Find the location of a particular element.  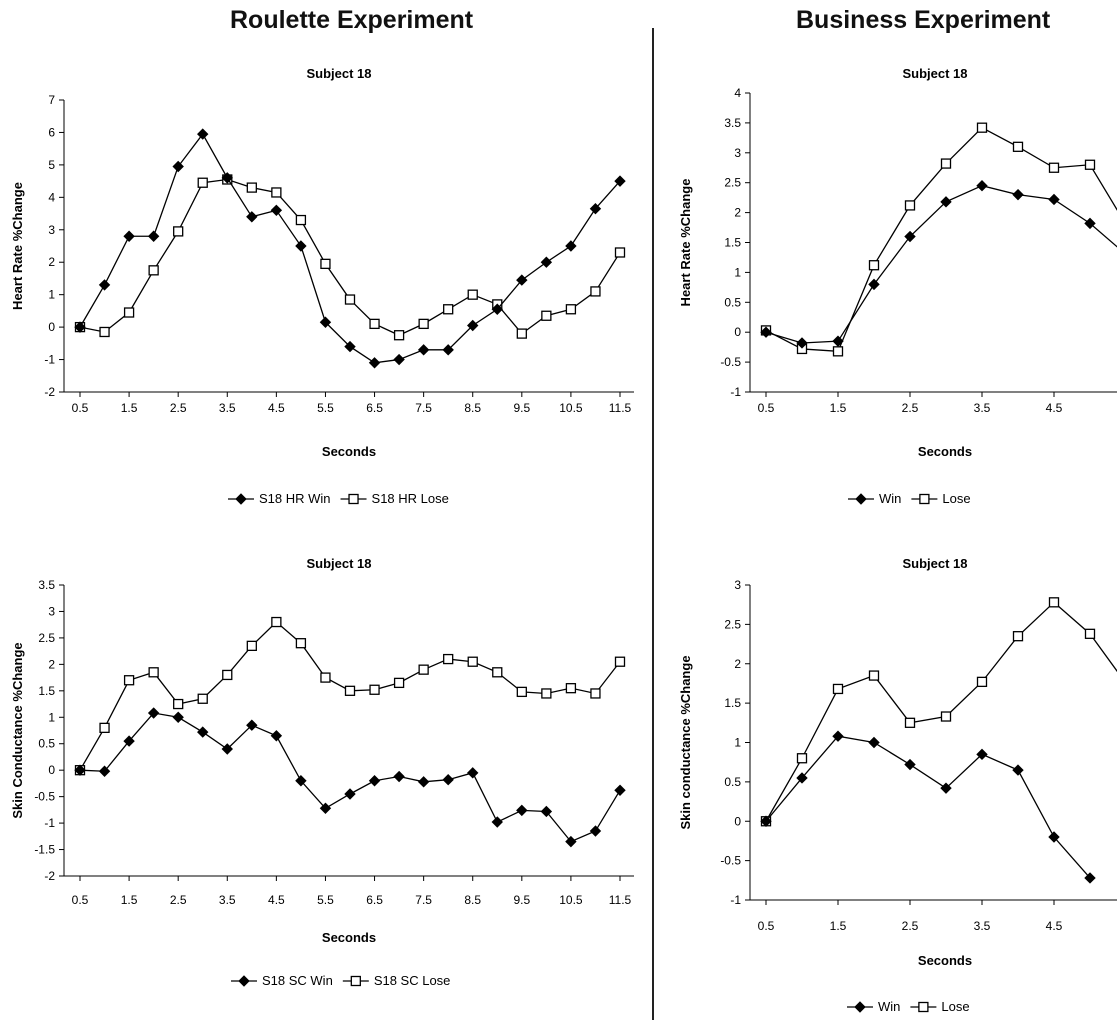

y-axis-label: Skin conductance %Change is located at coordinates (685, 742).